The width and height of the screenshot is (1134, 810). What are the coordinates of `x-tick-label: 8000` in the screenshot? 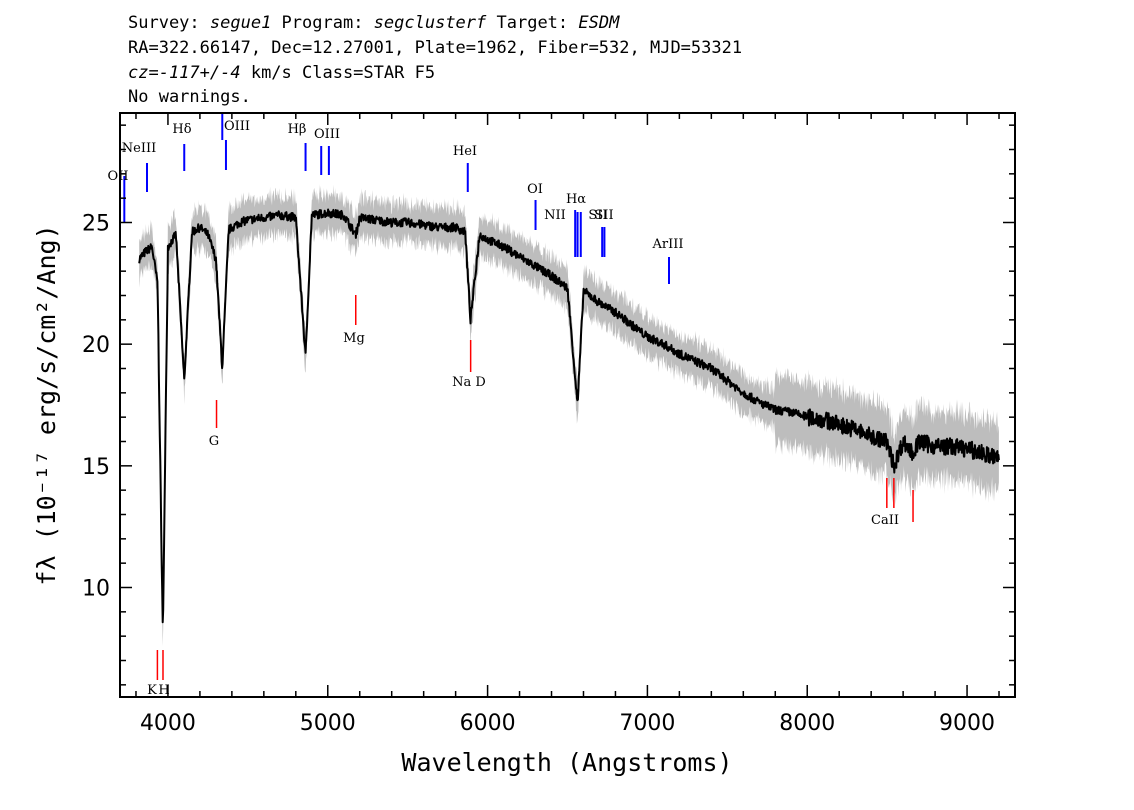 It's located at (807, 723).